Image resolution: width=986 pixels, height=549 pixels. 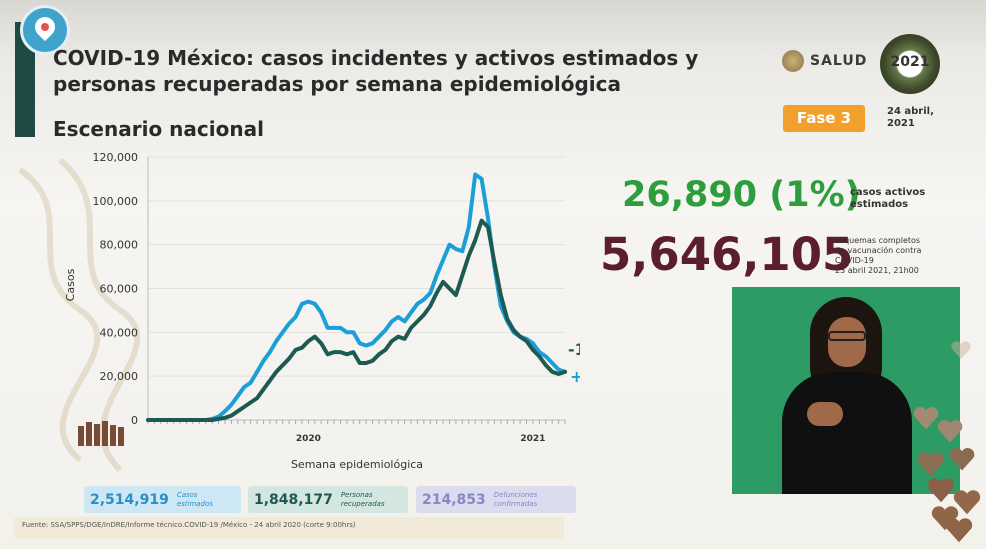 I want to click on deaths-label-1: Defunciones, so click(x=515, y=494).